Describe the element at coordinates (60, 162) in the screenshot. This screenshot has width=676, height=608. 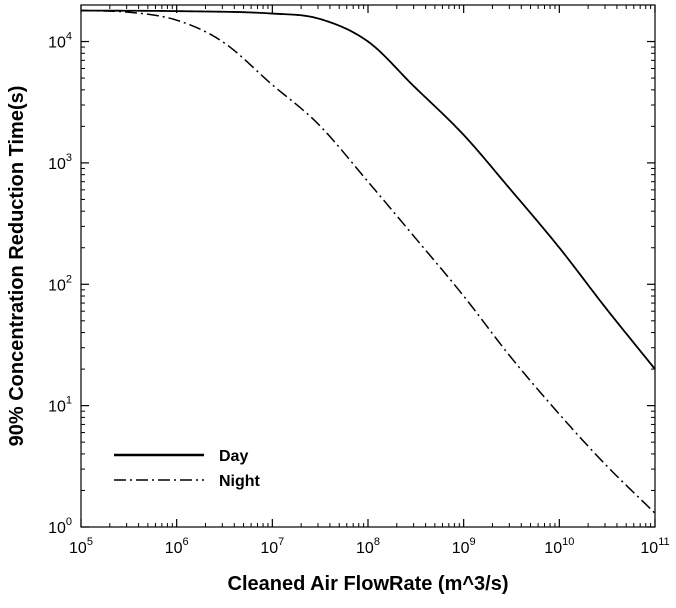
I see `y-tick-label: 10³` at that location.